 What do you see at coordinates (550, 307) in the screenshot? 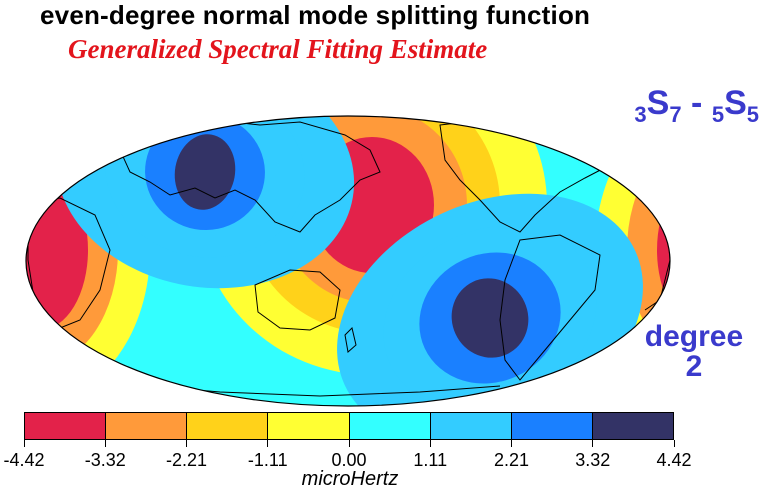
I see `coast-south-america` at bounding box center [550, 307].